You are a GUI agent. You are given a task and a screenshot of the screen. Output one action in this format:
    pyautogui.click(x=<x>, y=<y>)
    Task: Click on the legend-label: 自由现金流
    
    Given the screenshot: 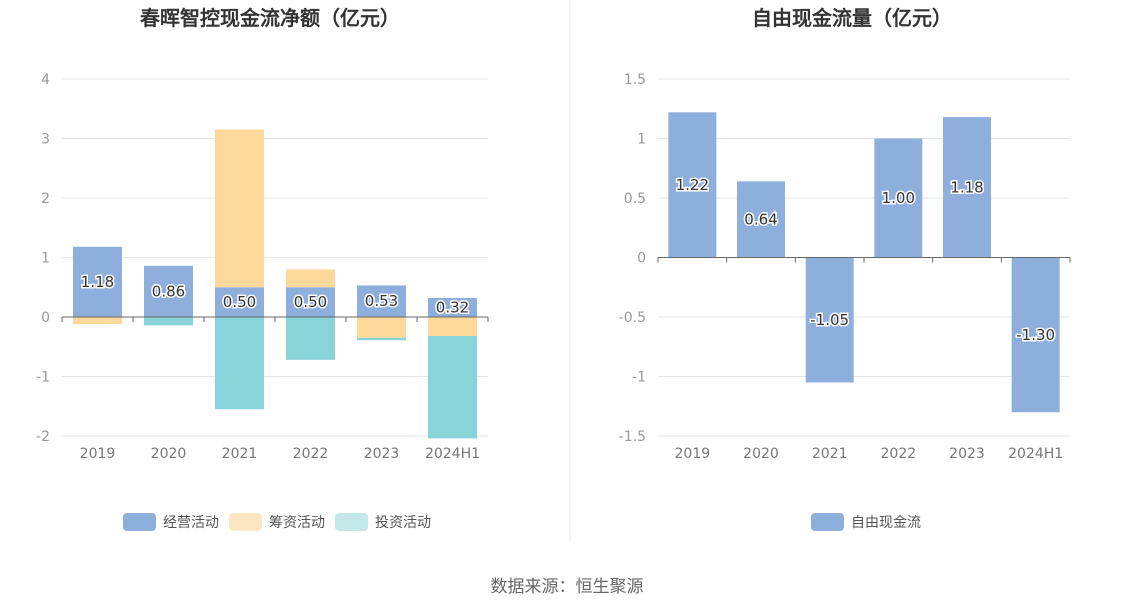 What is the action you would take?
    pyautogui.click(x=886, y=523)
    